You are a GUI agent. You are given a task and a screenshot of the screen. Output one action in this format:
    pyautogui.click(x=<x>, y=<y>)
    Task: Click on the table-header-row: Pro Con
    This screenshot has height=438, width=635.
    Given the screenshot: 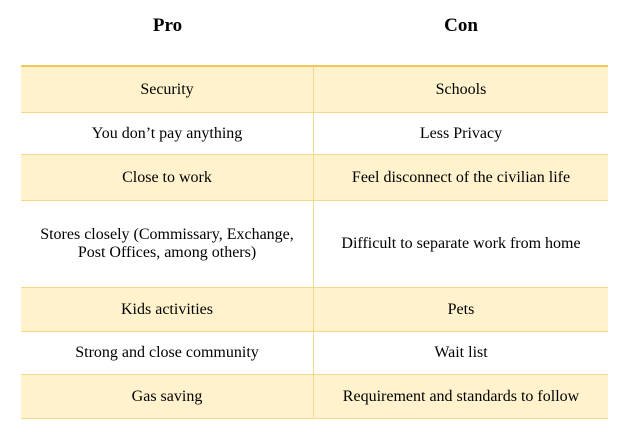 What is the action you would take?
    pyautogui.click(x=314, y=33)
    